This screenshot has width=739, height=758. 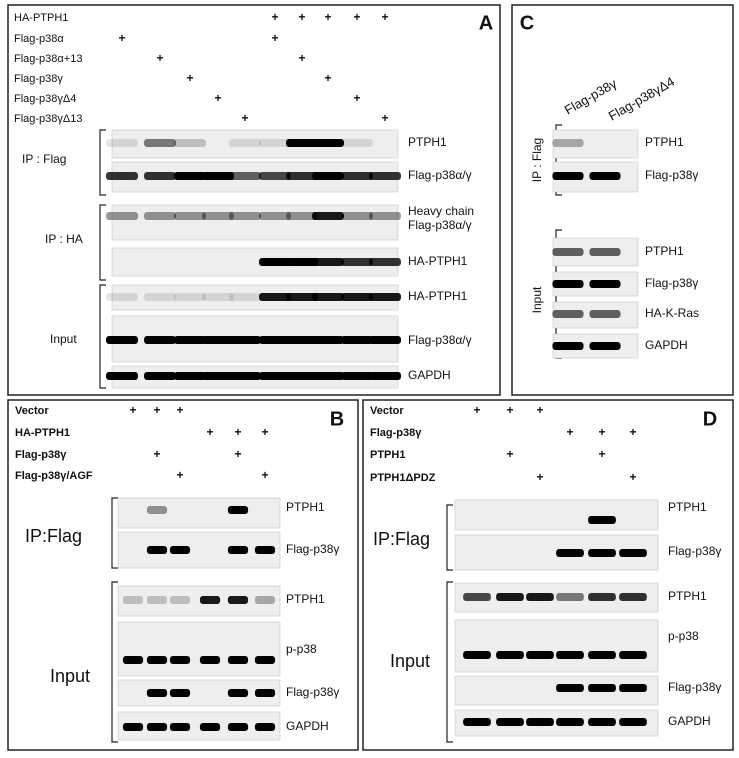 I want to click on treatment-label: Flag-p38γΔ4, so click(x=45, y=99).